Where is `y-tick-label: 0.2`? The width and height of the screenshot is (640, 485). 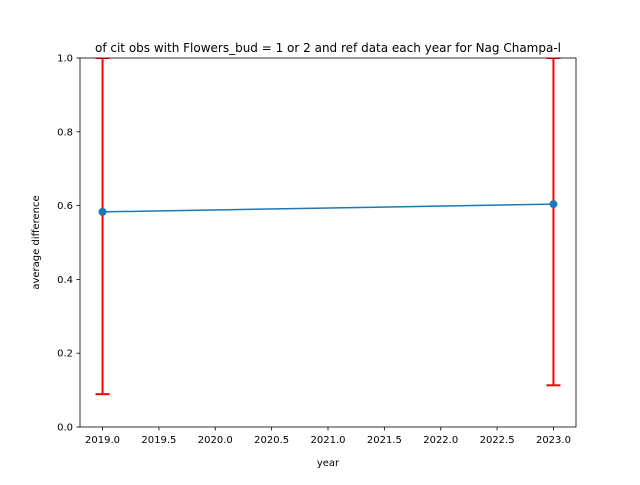
y-tick-label: 0.2 is located at coordinates (65, 354).